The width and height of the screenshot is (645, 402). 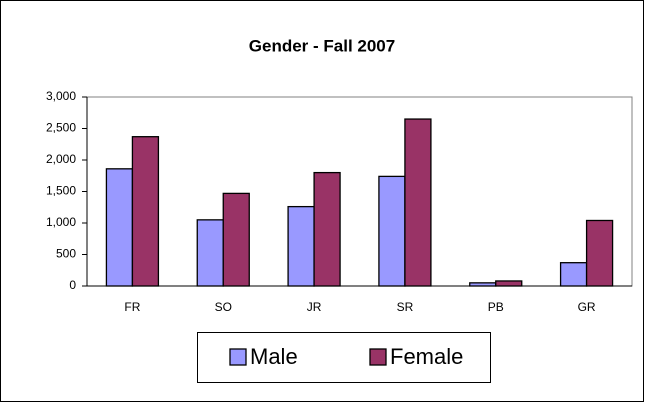 I want to click on y-tick-label: 1,500, so click(x=61, y=191).